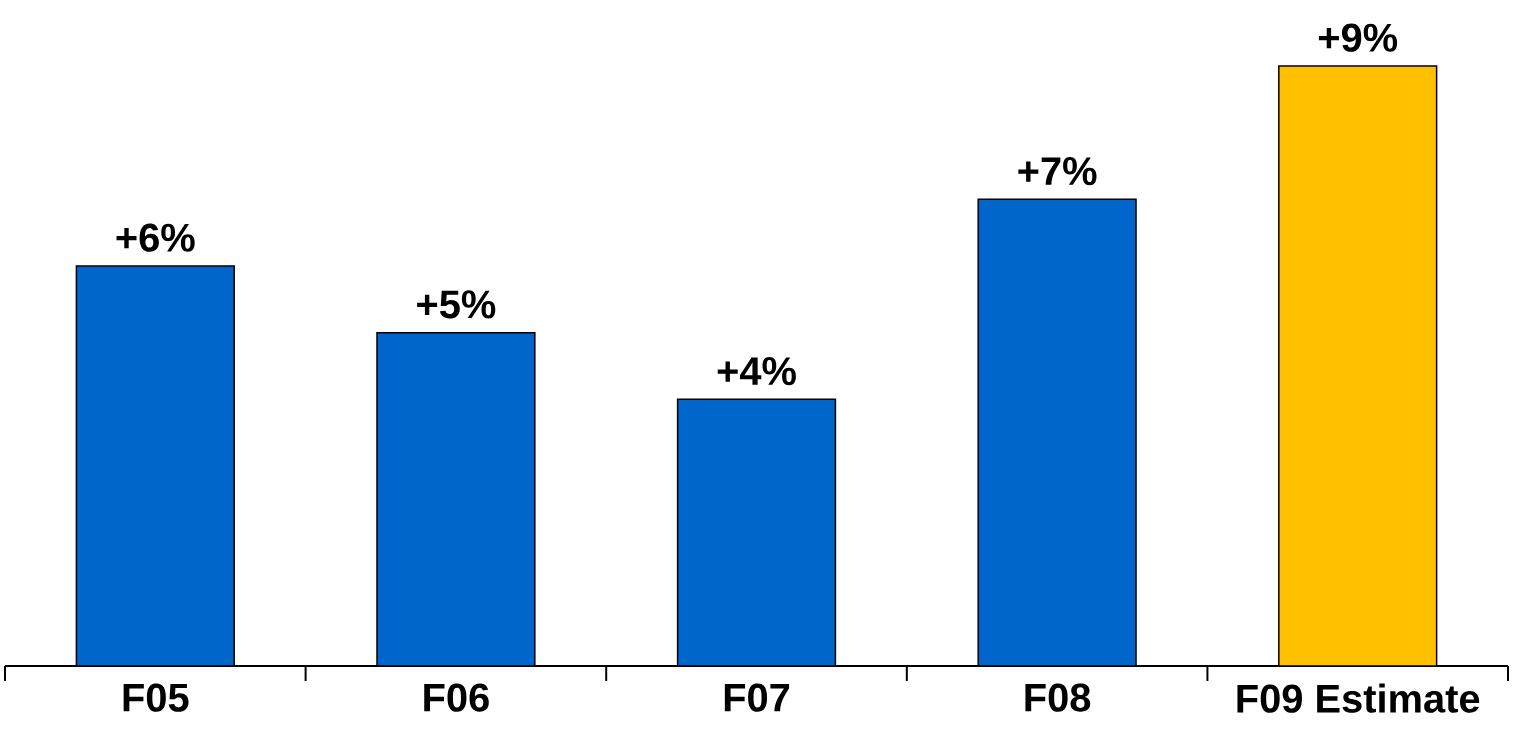 The image size is (1513, 752). I want to click on data-label: +5%, so click(456, 304).